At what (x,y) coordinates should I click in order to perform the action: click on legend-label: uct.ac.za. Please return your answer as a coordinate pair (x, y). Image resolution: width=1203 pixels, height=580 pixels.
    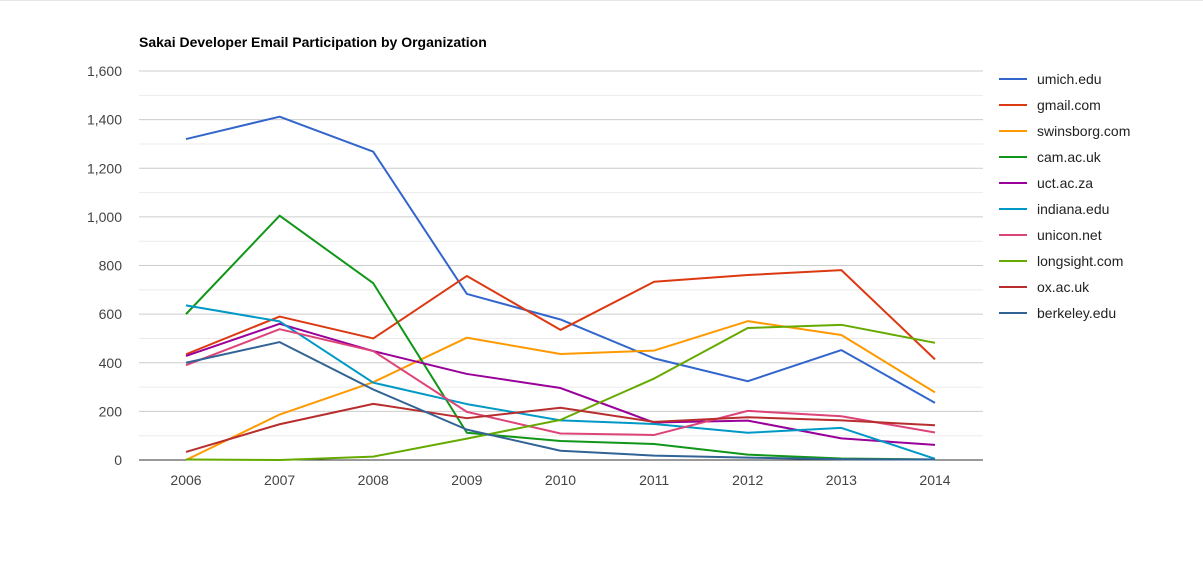
    Looking at the image, I should click on (1065, 183).